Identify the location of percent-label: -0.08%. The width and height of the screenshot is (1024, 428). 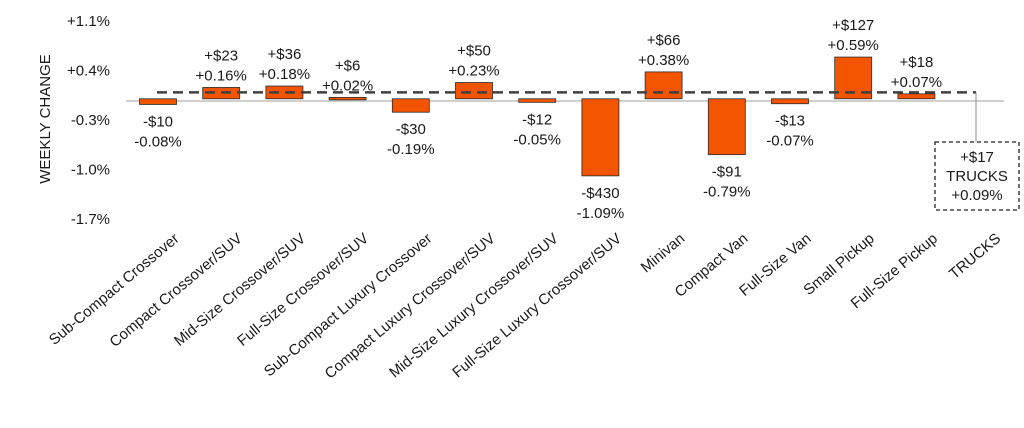
(158, 141).